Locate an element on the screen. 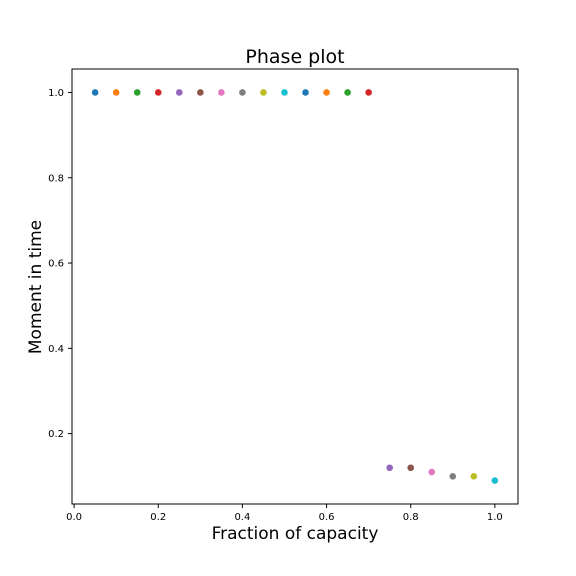 The width and height of the screenshot is (576, 576). y-tick-label: 0.4 is located at coordinates (56, 349).